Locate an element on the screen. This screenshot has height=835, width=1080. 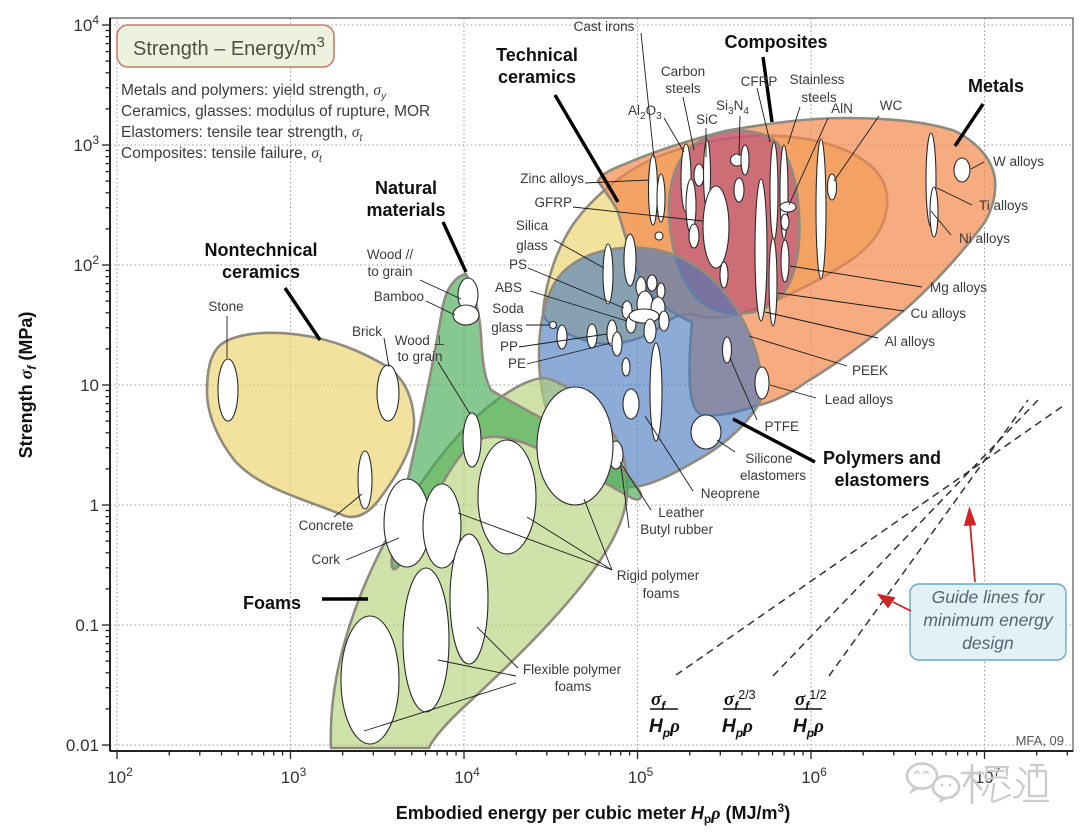
svg-text: σf2/3 is located at coordinates (740, 700).